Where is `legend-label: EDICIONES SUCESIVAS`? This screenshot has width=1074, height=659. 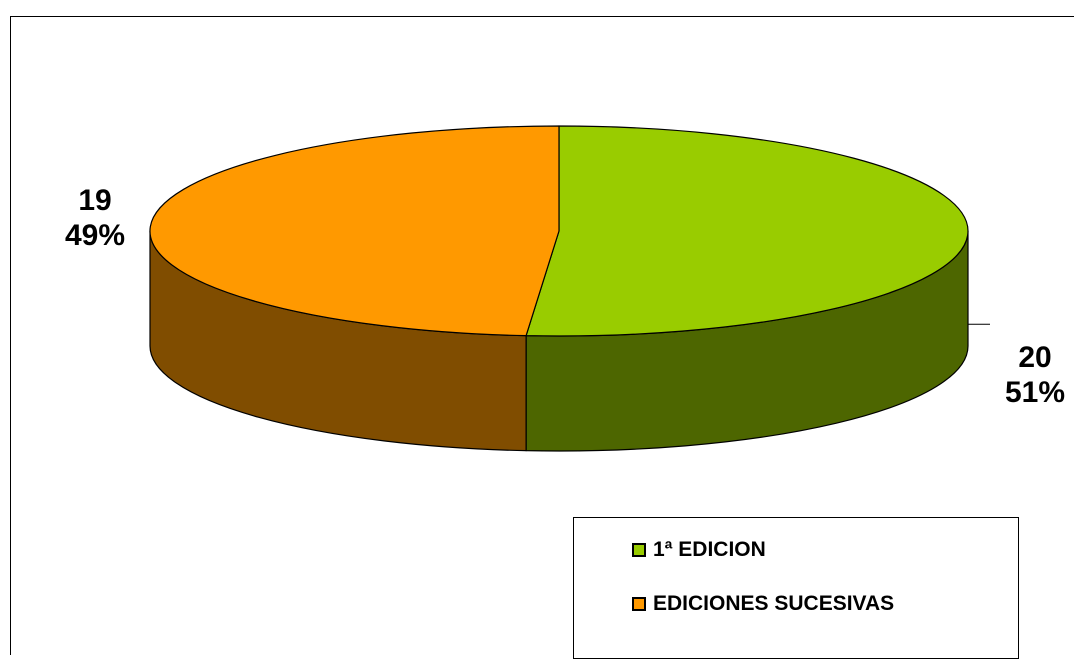
legend-label: EDICIONES SUCESIVAS is located at coordinates (774, 603).